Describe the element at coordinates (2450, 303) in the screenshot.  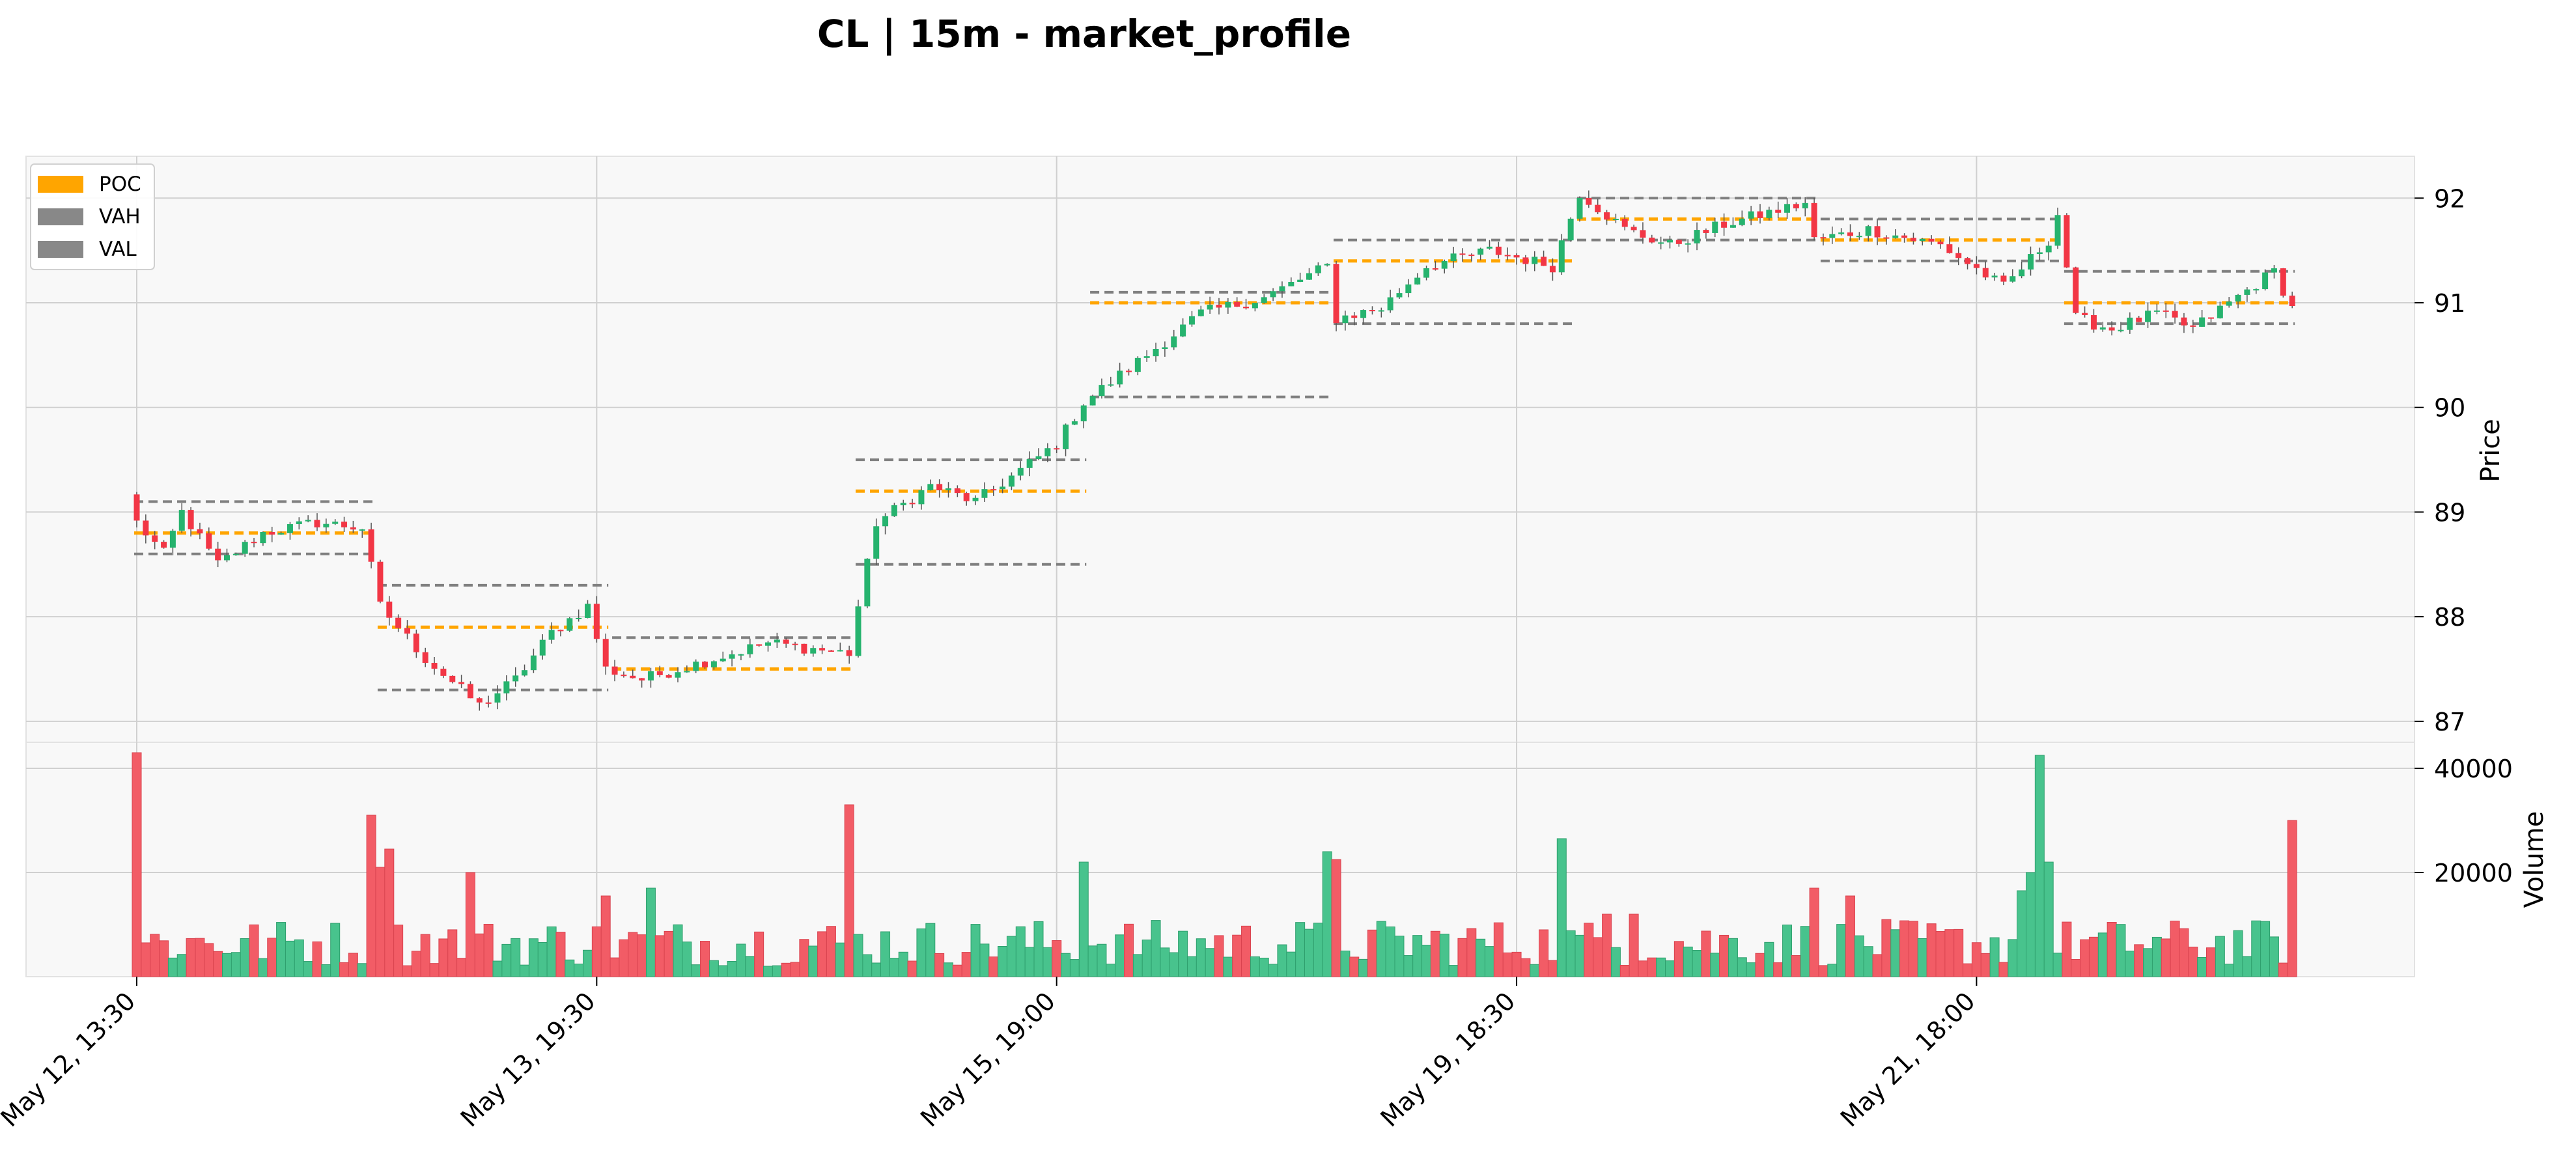
I see `price-tick-label: 91` at that location.